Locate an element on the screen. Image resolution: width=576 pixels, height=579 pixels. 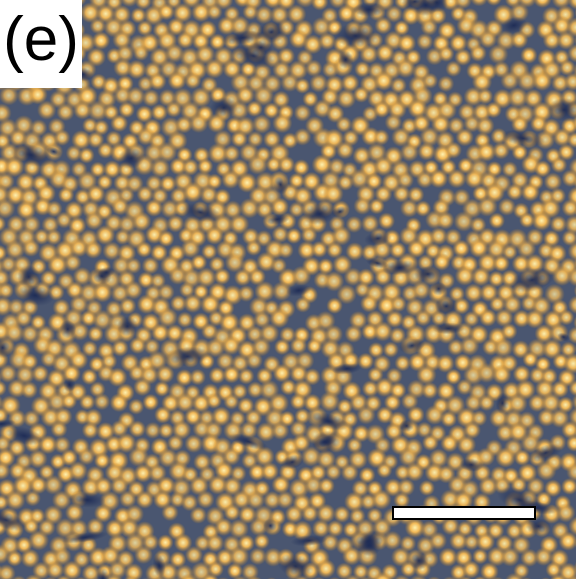
scale-bar is located at coordinates (464, 513).